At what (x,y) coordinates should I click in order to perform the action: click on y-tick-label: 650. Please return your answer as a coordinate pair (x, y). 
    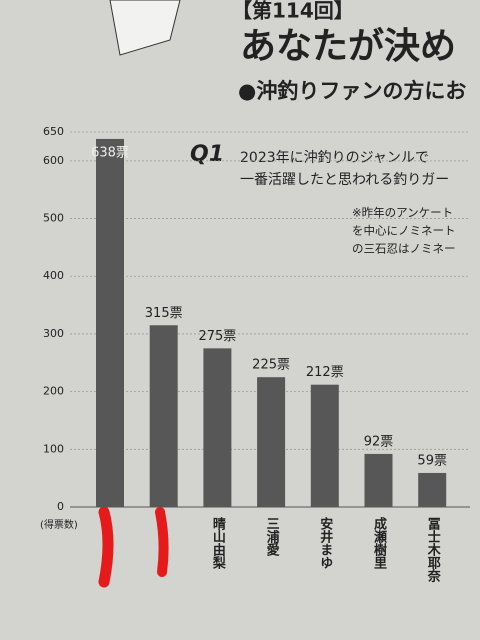
    Looking at the image, I should click on (53, 131).